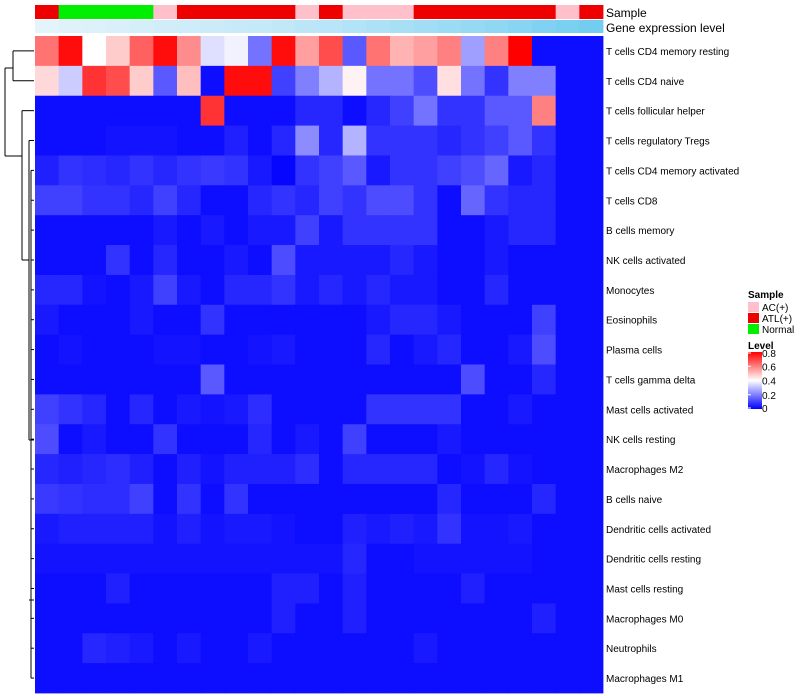 This screenshot has height=700, width=800. I want to click on legend-sample-label: Normal, so click(778, 330).